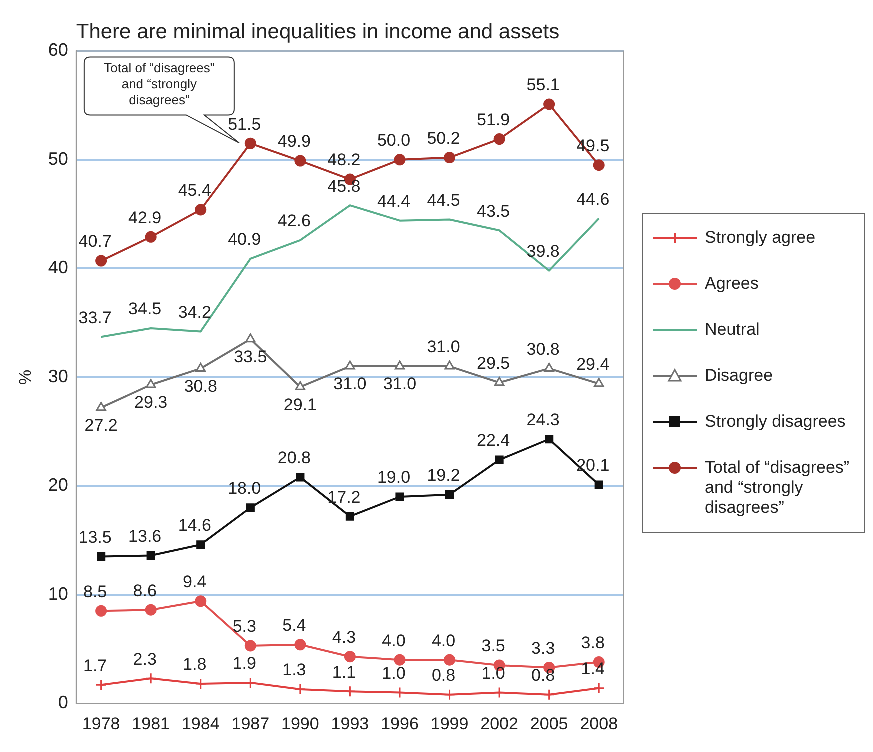 This screenshot has height=752, width=873. What do you see at coordinates (400, 724) in the screenshot?
I see `x-tick-label: 1996` at bounding box center [400, 724].